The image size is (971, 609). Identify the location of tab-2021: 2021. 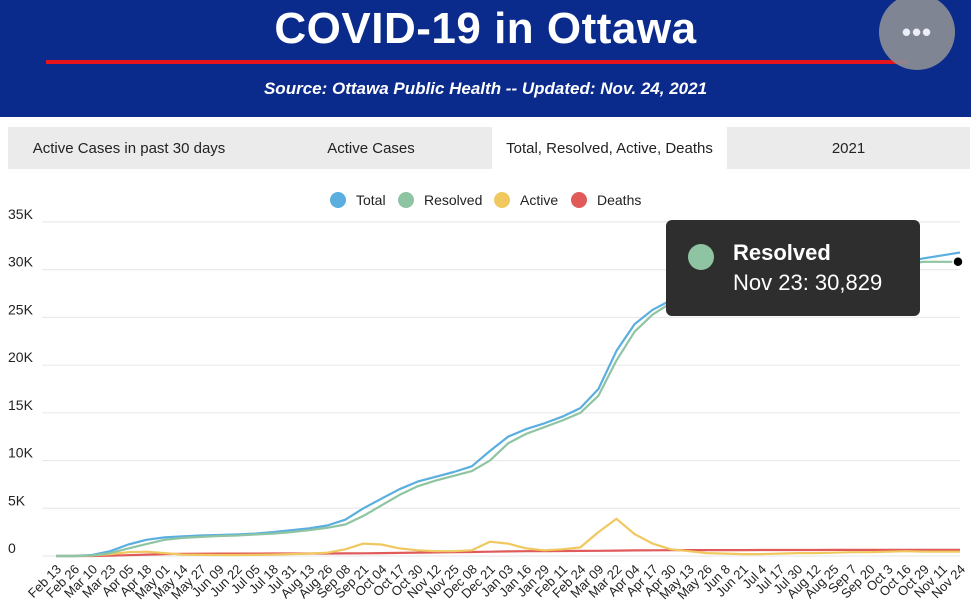
(848, 148).